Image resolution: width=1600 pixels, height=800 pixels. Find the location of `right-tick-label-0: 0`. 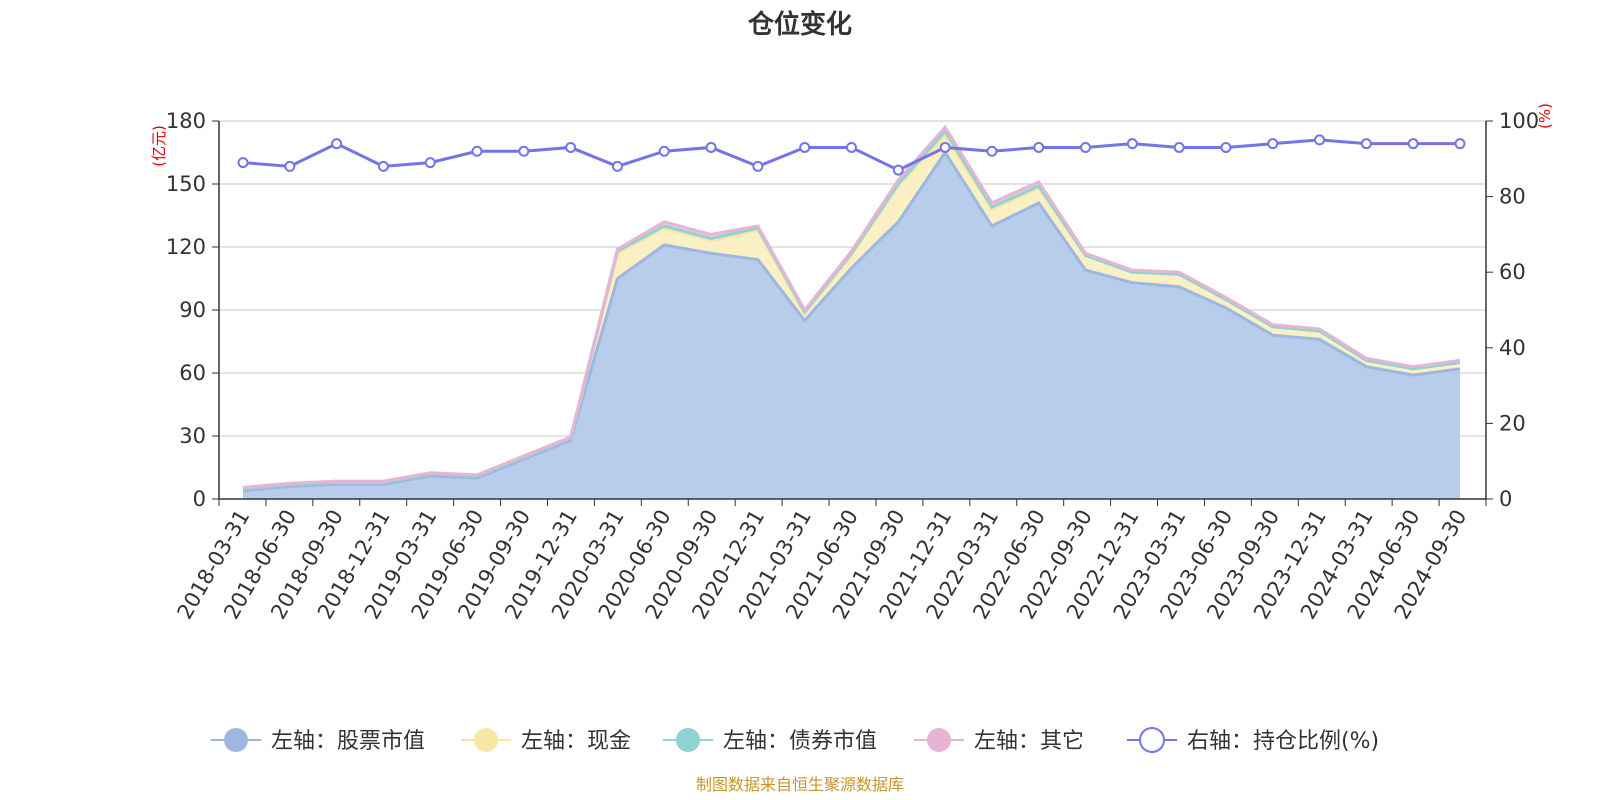

right-tick-label-0: 0 is located at coordinates (1505, 499).